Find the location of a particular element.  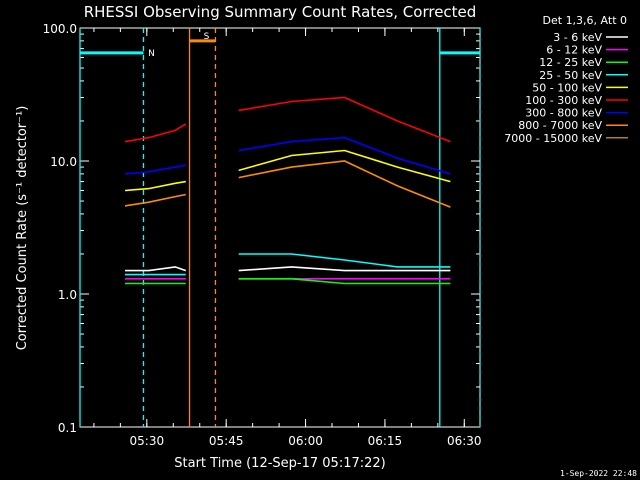

legend-header: Det 1,3,6, Att 0 is located at coordinates (585, 20).